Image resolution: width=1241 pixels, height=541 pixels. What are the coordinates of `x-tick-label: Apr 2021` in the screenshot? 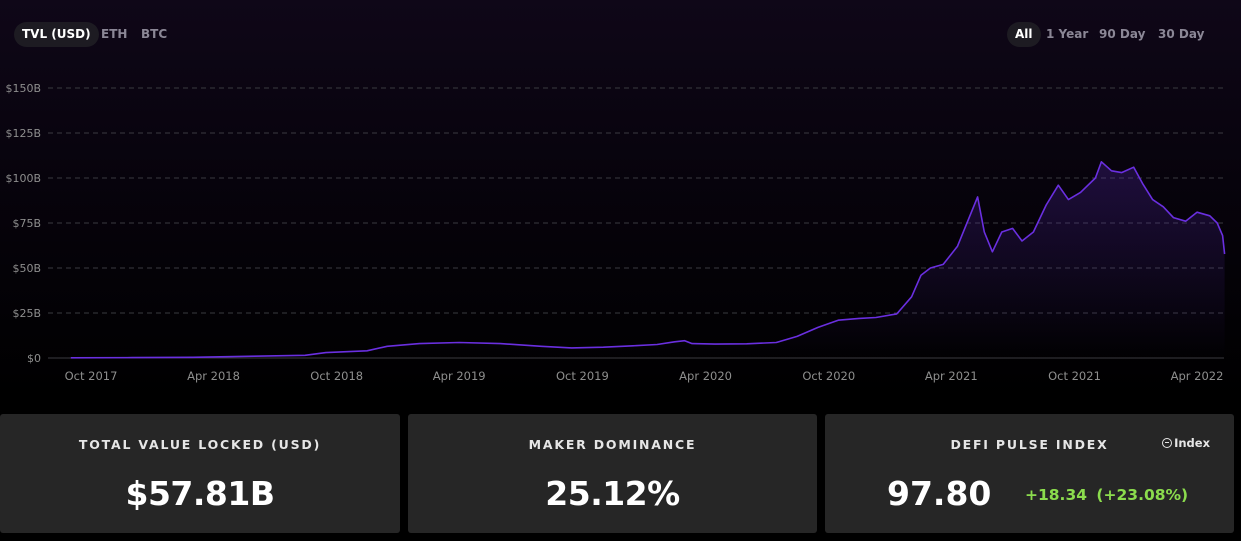 It's located at (951, 376).